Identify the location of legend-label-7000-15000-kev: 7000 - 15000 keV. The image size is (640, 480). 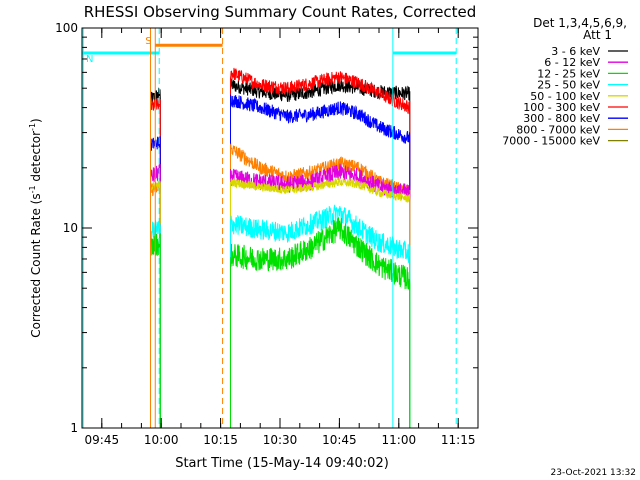
(551, 141).